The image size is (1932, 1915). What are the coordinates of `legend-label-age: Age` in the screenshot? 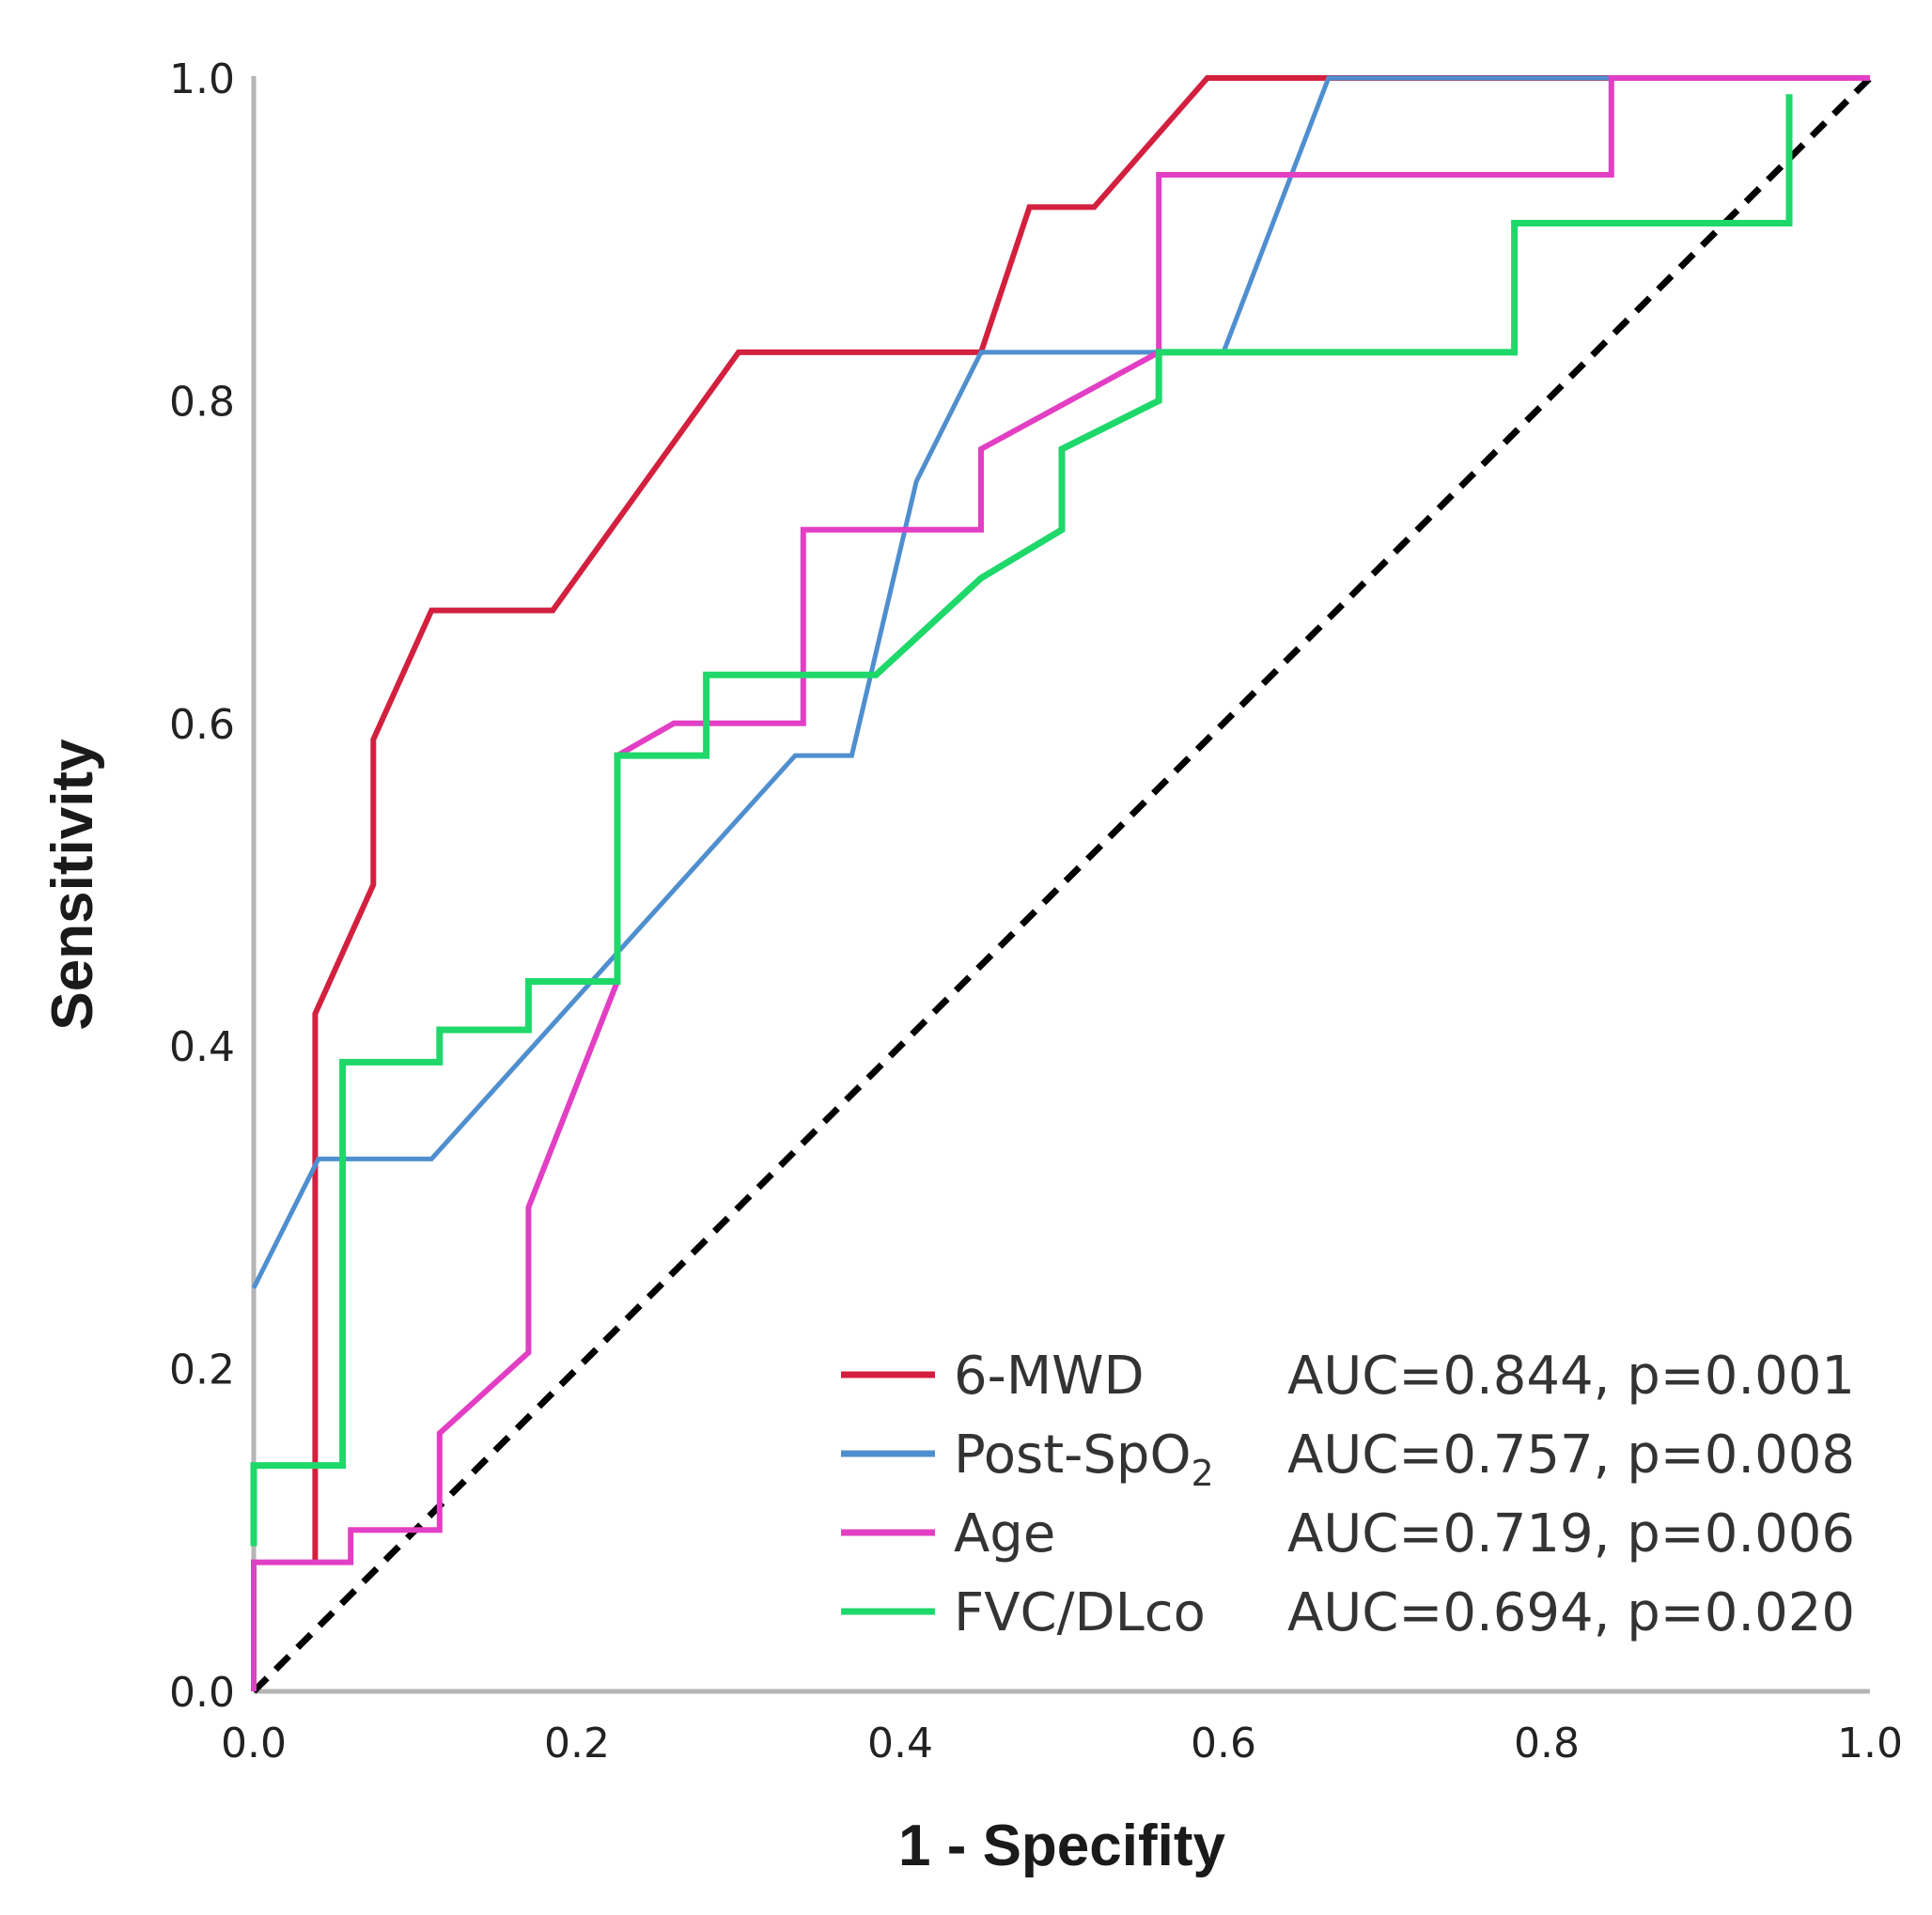 It's located at (1004, 1534).